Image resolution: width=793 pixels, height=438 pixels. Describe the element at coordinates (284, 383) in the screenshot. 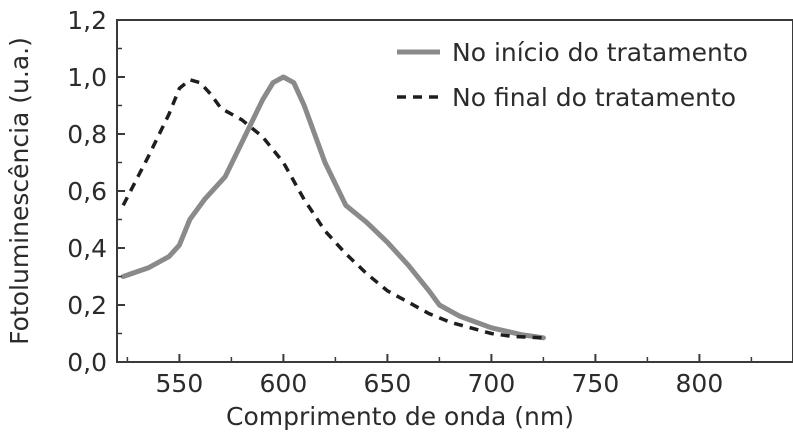

I see `x-tick-label: 600` at that location.